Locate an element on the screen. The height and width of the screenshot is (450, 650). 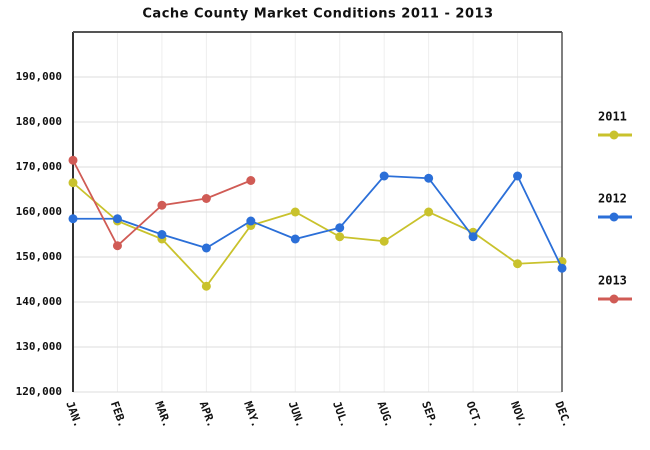
y-tick-label: 150,000 is located at coordinates (39, 256).